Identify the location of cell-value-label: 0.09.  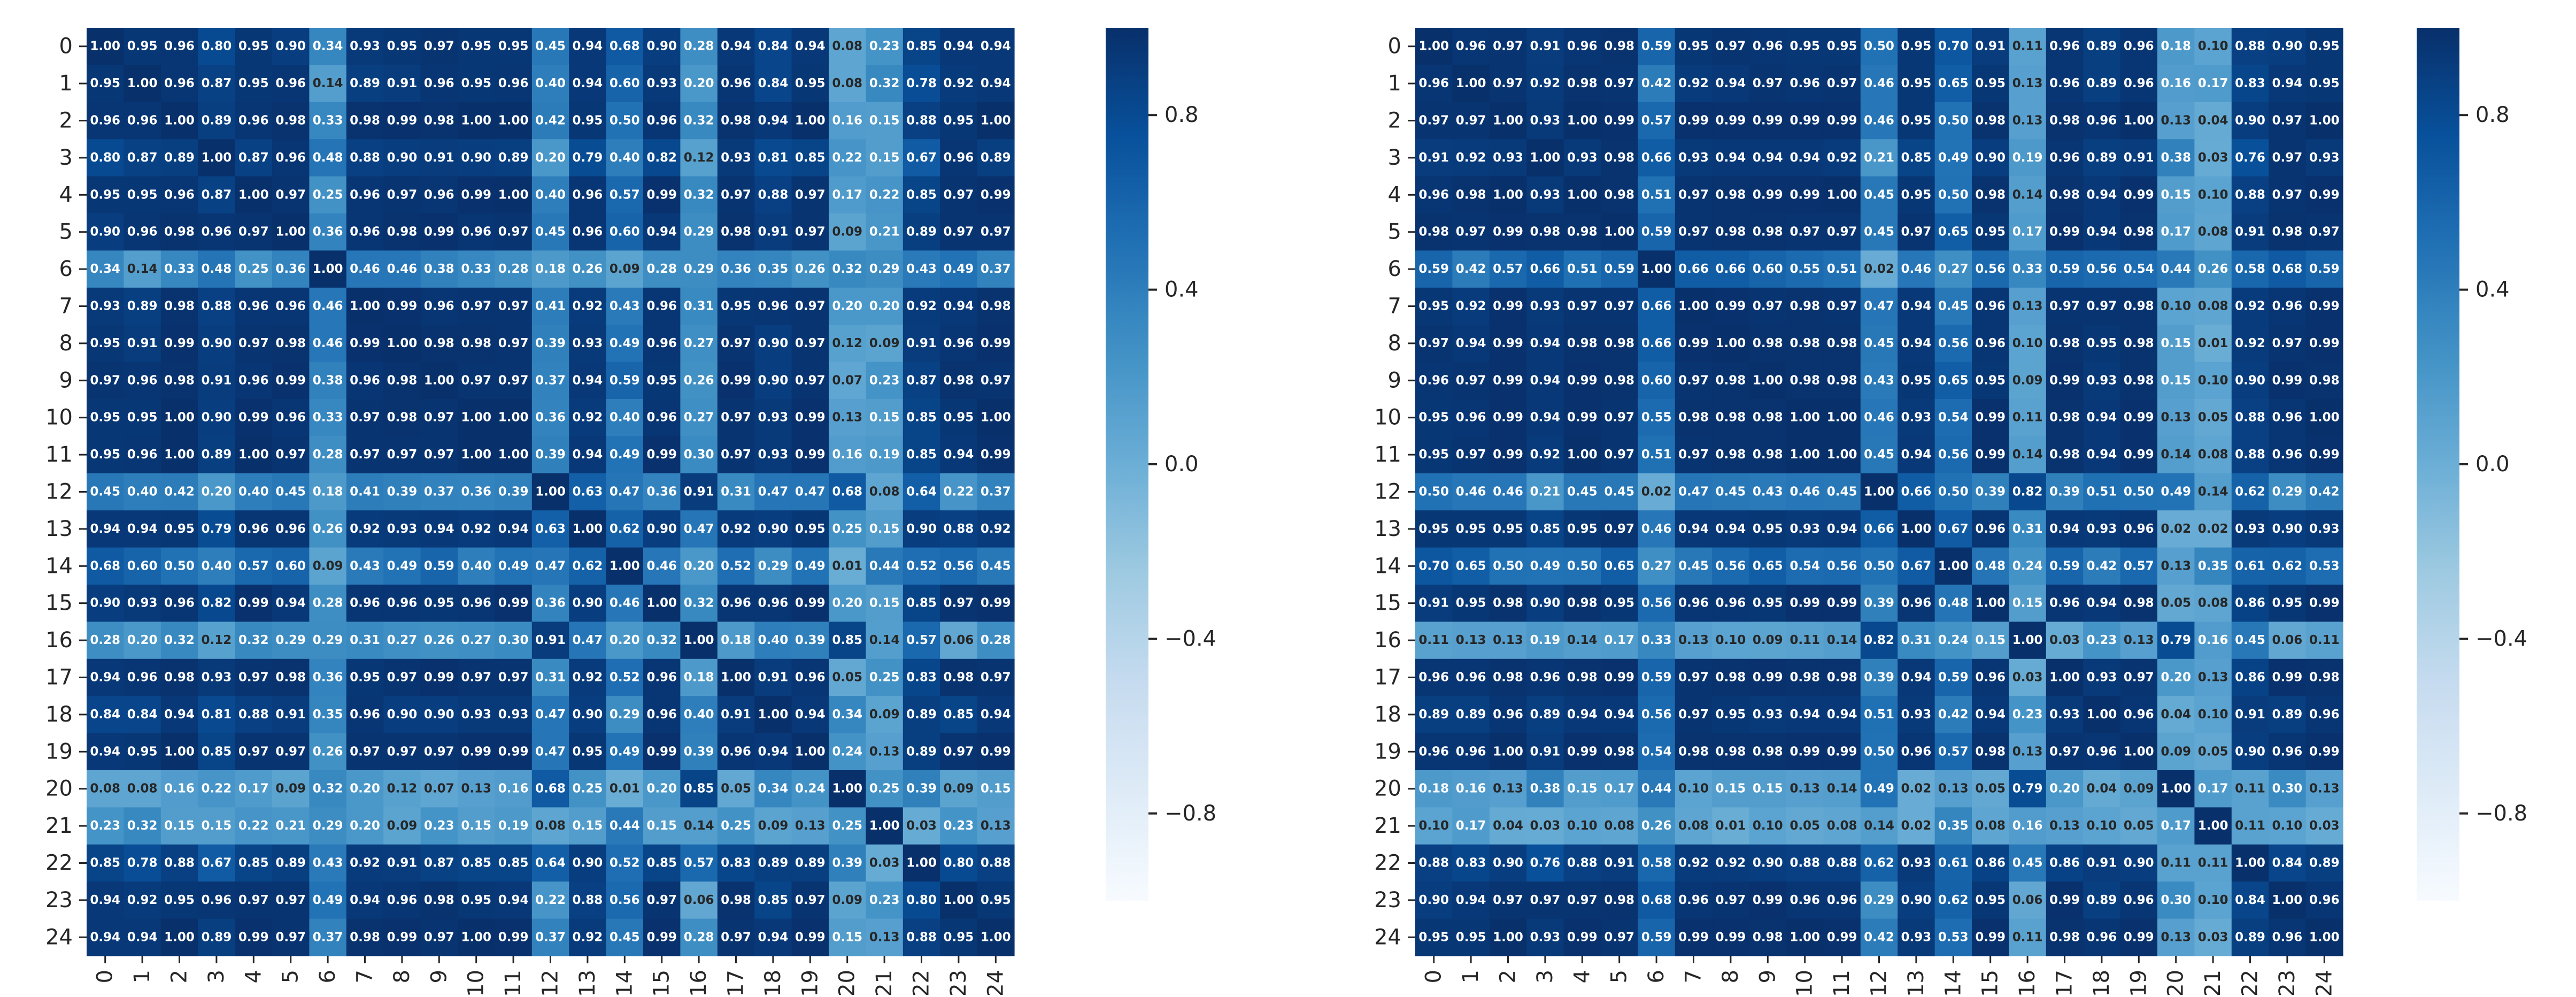
(773, 826).